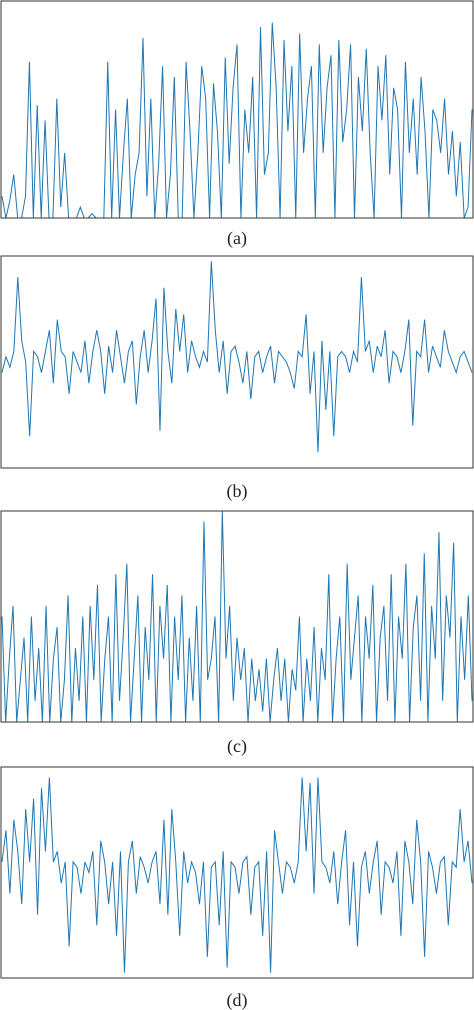 Image resolution: width=474 pixels, height=1010 pixels. What do you see at coordinates (237, 238) in the screenshot?
I see `caption: (a)` at bounding box center [237, 238].